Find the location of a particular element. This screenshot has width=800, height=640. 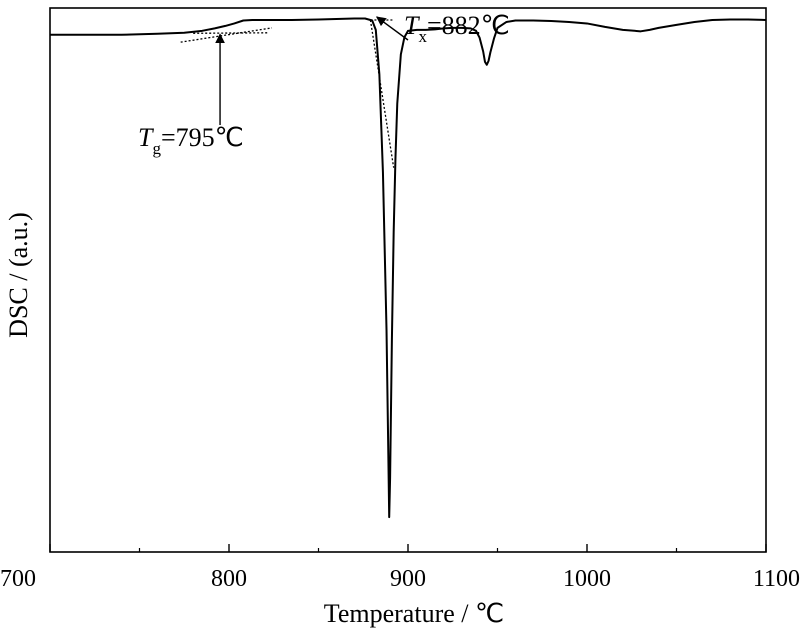

tg-annotation: Tg=795℃ is located at coordinates (191, 140).